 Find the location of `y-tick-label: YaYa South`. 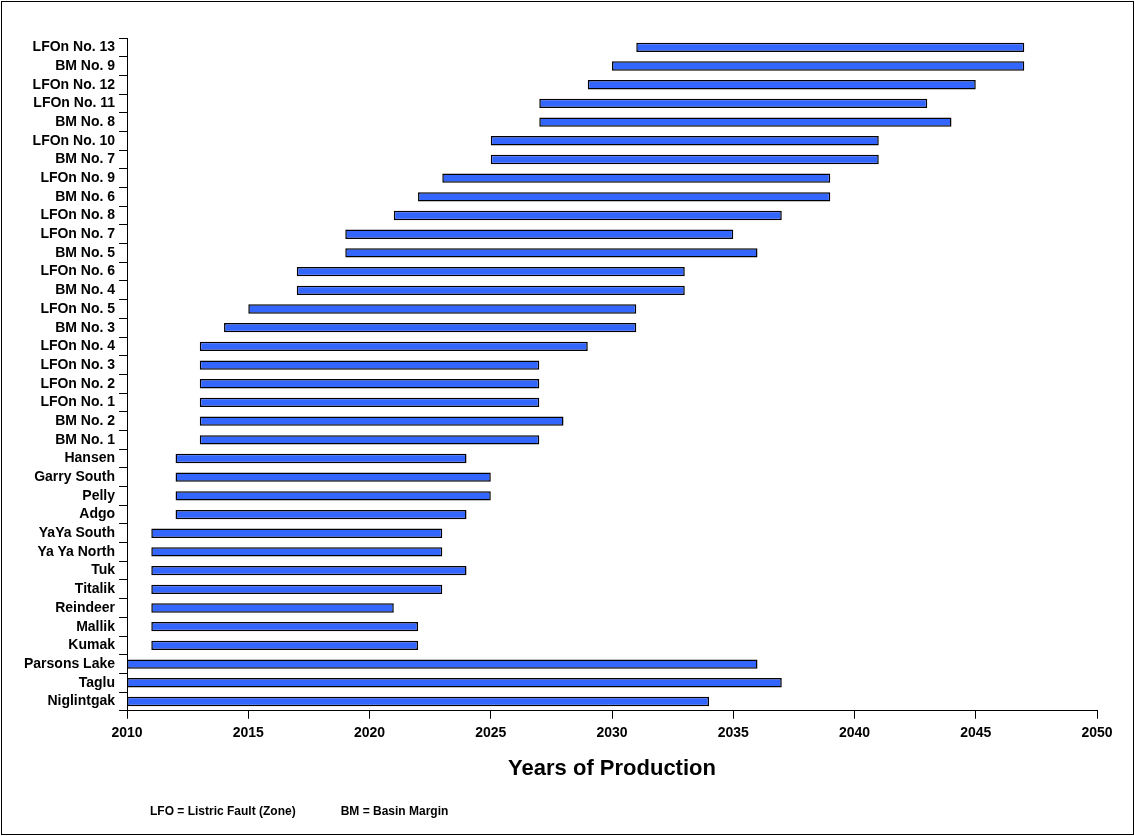

y-tick-label: YaYa South is located at coordinates (77, 532).